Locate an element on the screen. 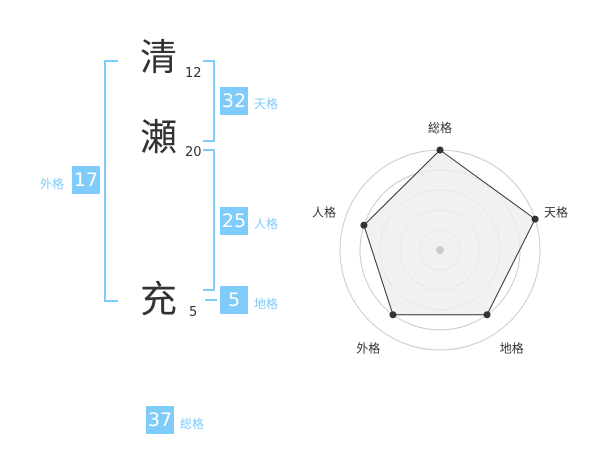 The image size is (600, 470). jinkaku-bracket is located at coordinates (209, 220).